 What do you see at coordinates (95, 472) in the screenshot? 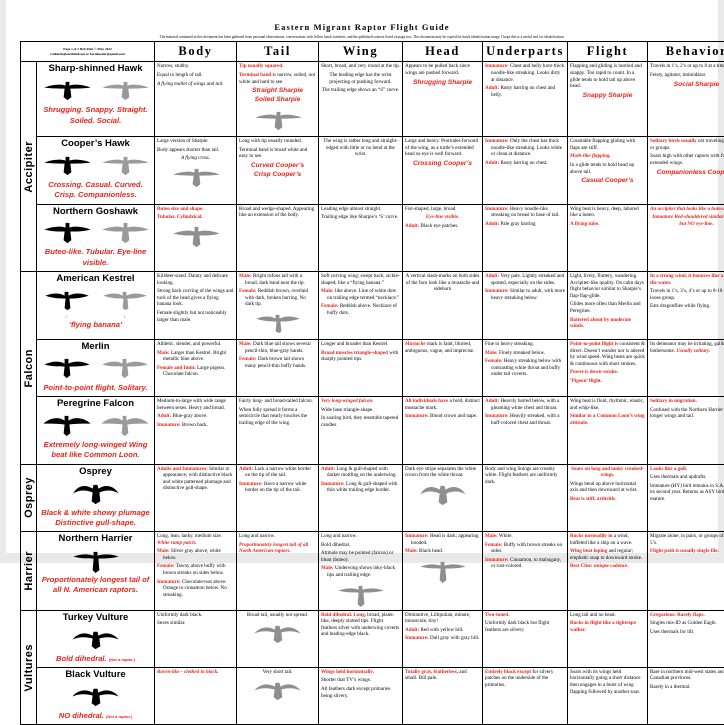
I see `species-name: Osprey` at bounding box center [95, 472].